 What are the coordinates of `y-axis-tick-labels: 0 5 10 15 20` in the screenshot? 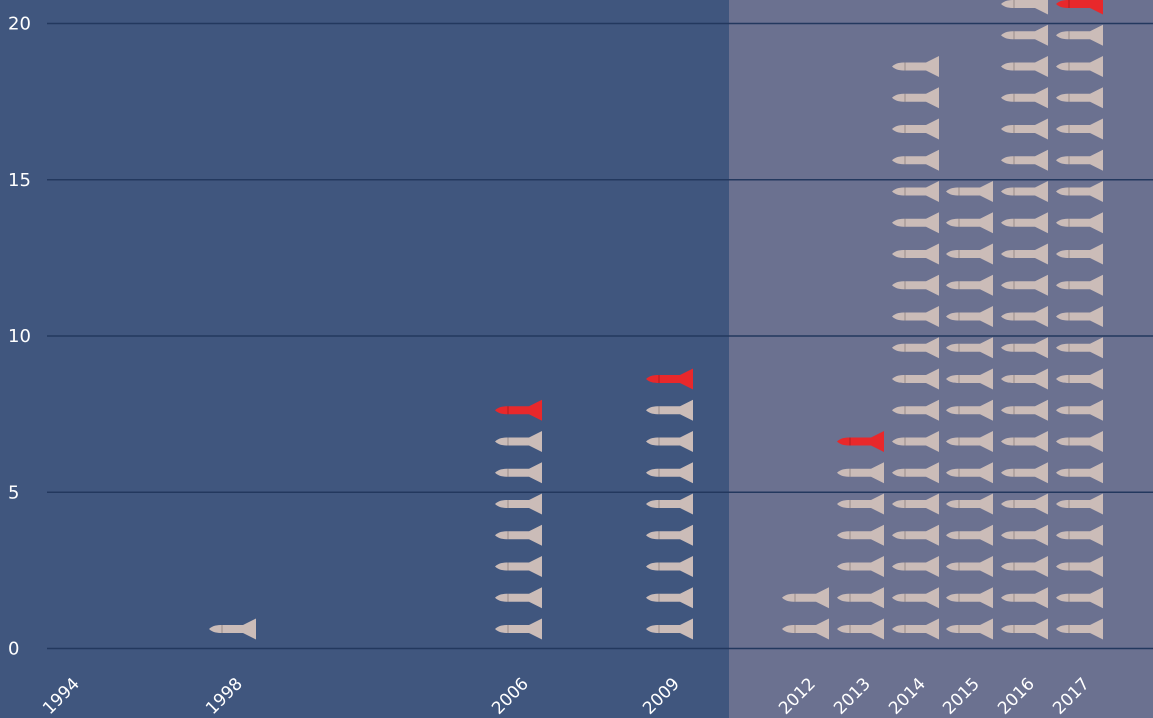 It's located at (19, 337).